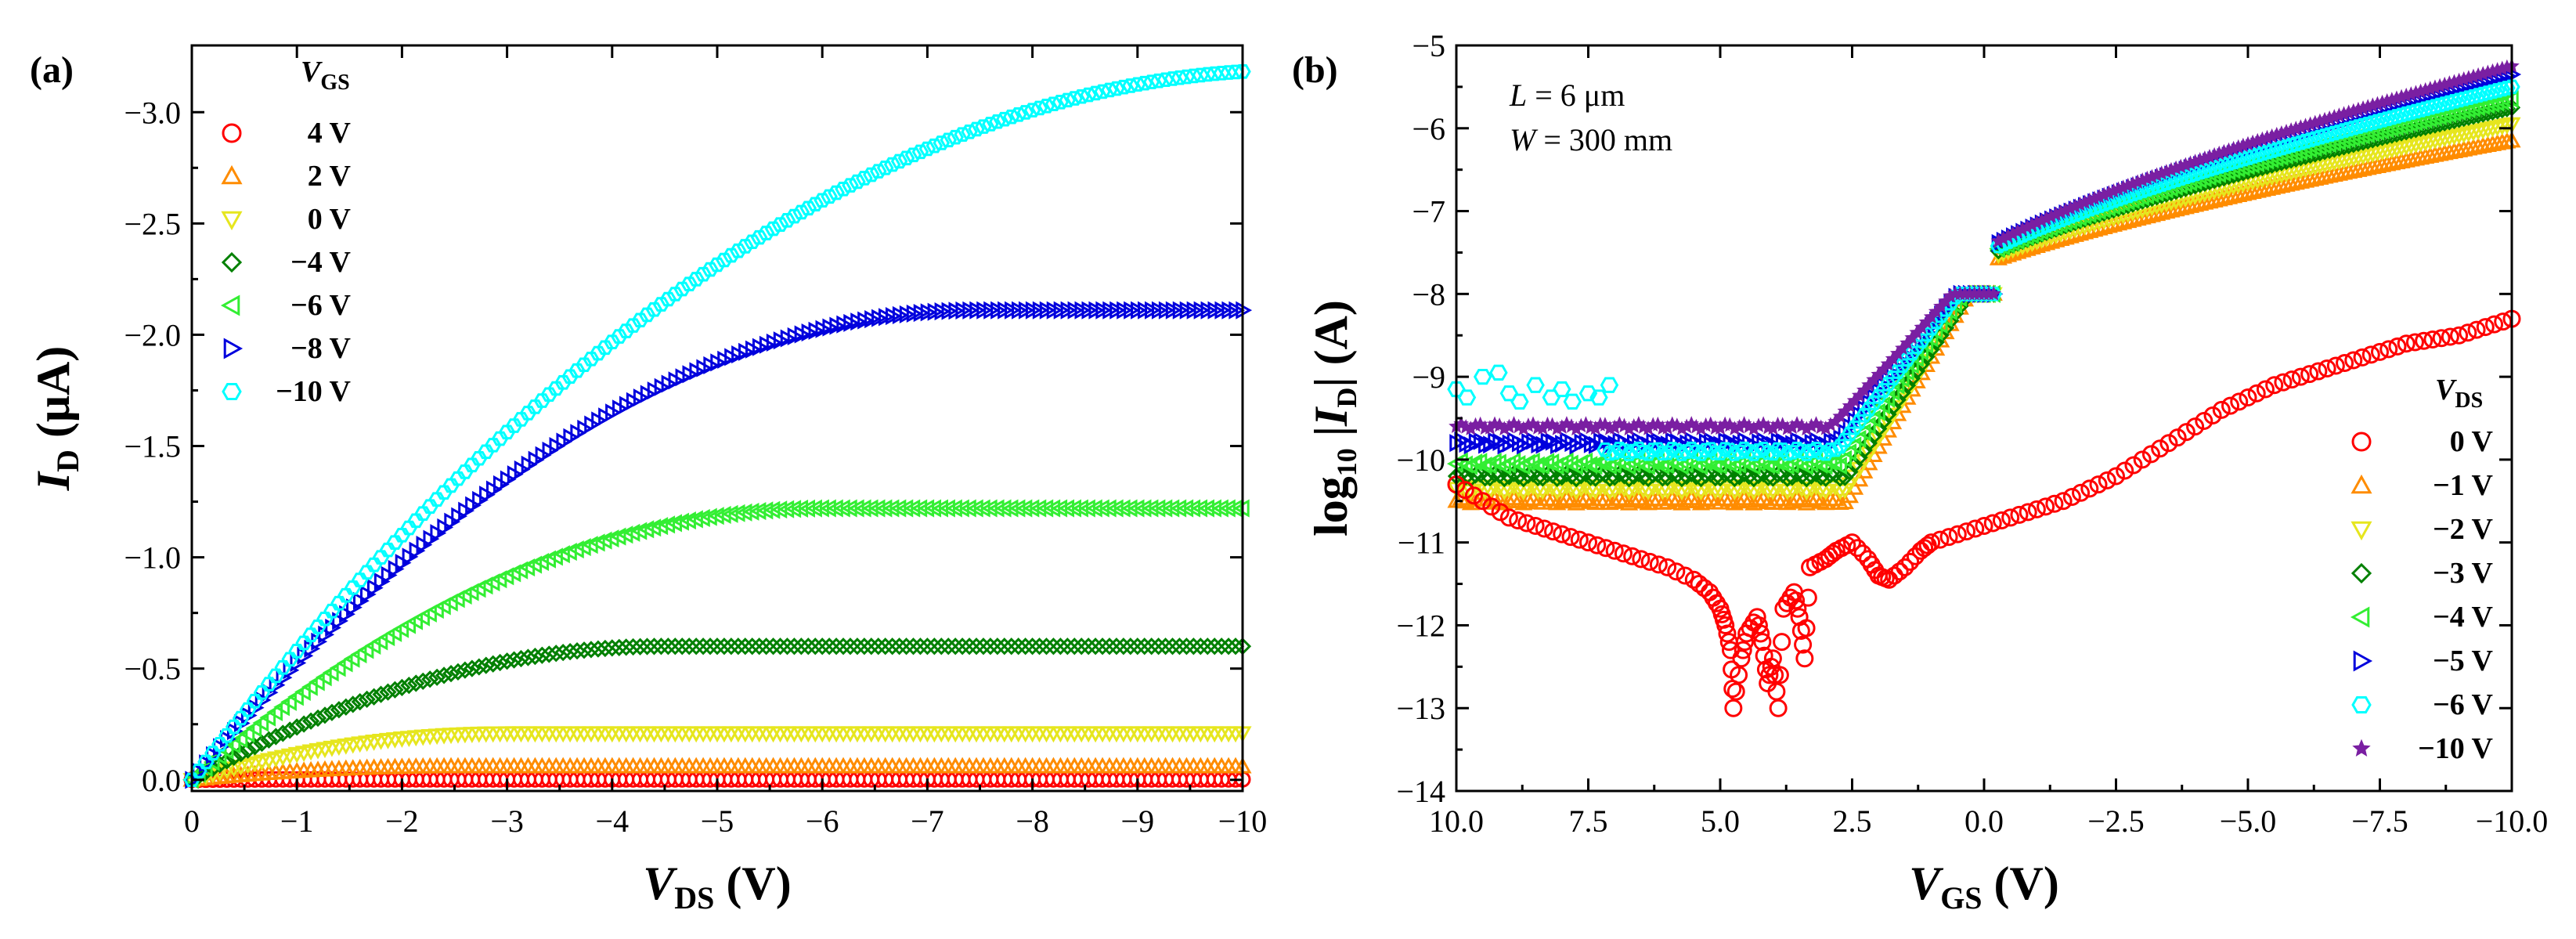  What do you see at coordinates (321, 348) in the screenshot?
I see `legend-label: −8 V` at bounding box center [321, 348].